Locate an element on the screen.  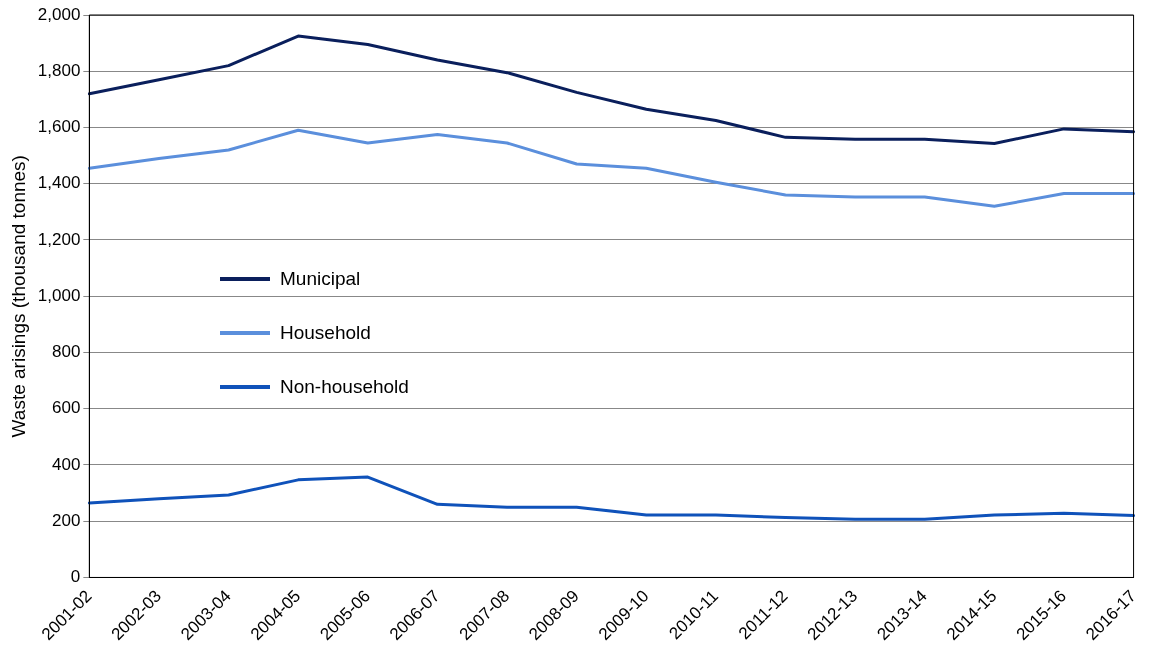
y-tick-label: 800 is located at coordinates (66, 352).